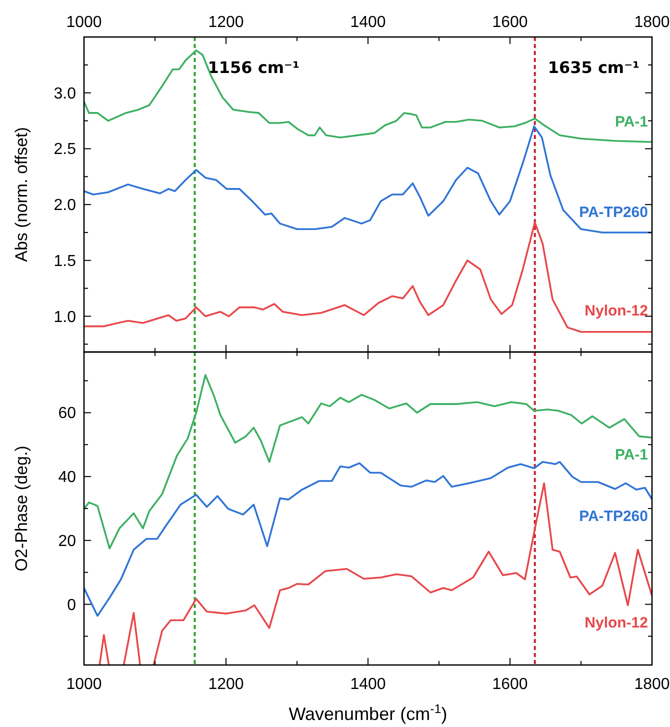  Describe the element at coordinates (226, 22) in the screenshot. I see `x2-tick-label: 1200` at that location.